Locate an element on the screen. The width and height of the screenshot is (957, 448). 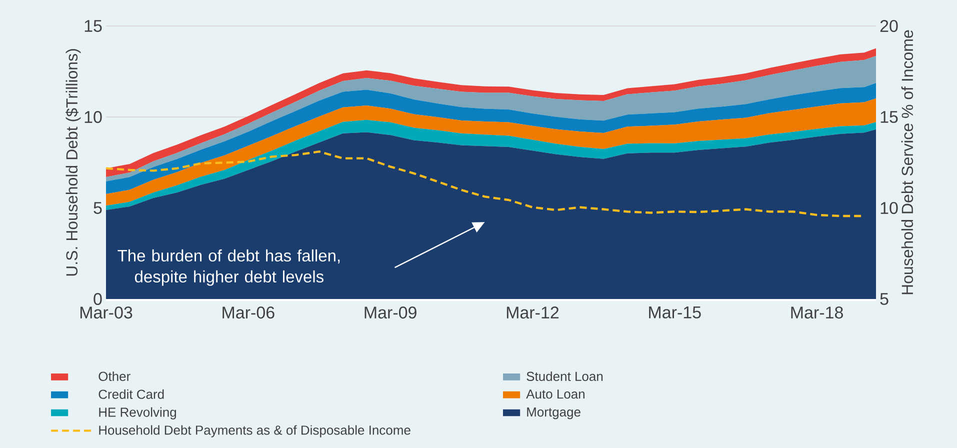
legend-label: Student Loan is located at coordinates (564, 376).